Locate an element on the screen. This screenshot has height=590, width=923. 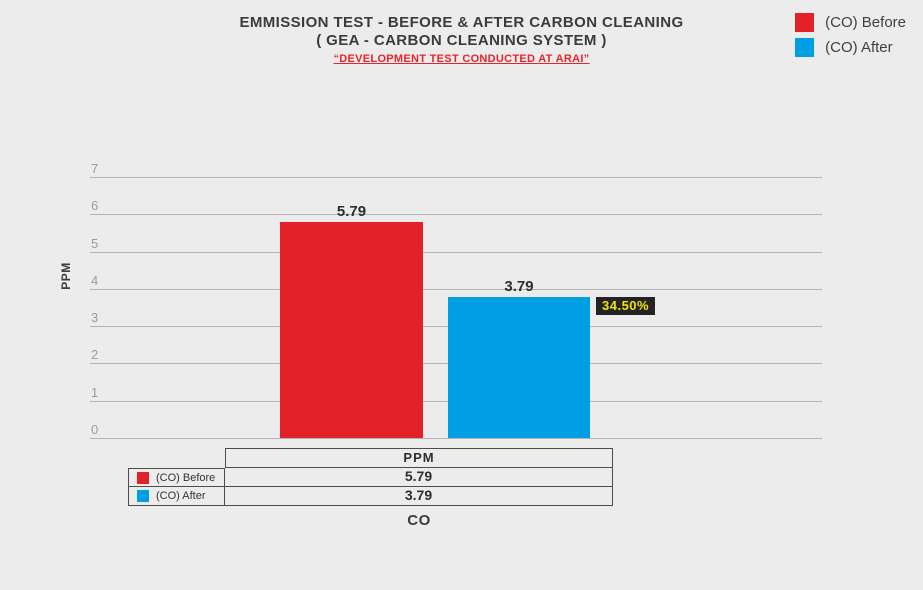
chart-title-line2: ( GEA - CARBON CLEANING SYSTEM ) is located at coordinates (461, 40).